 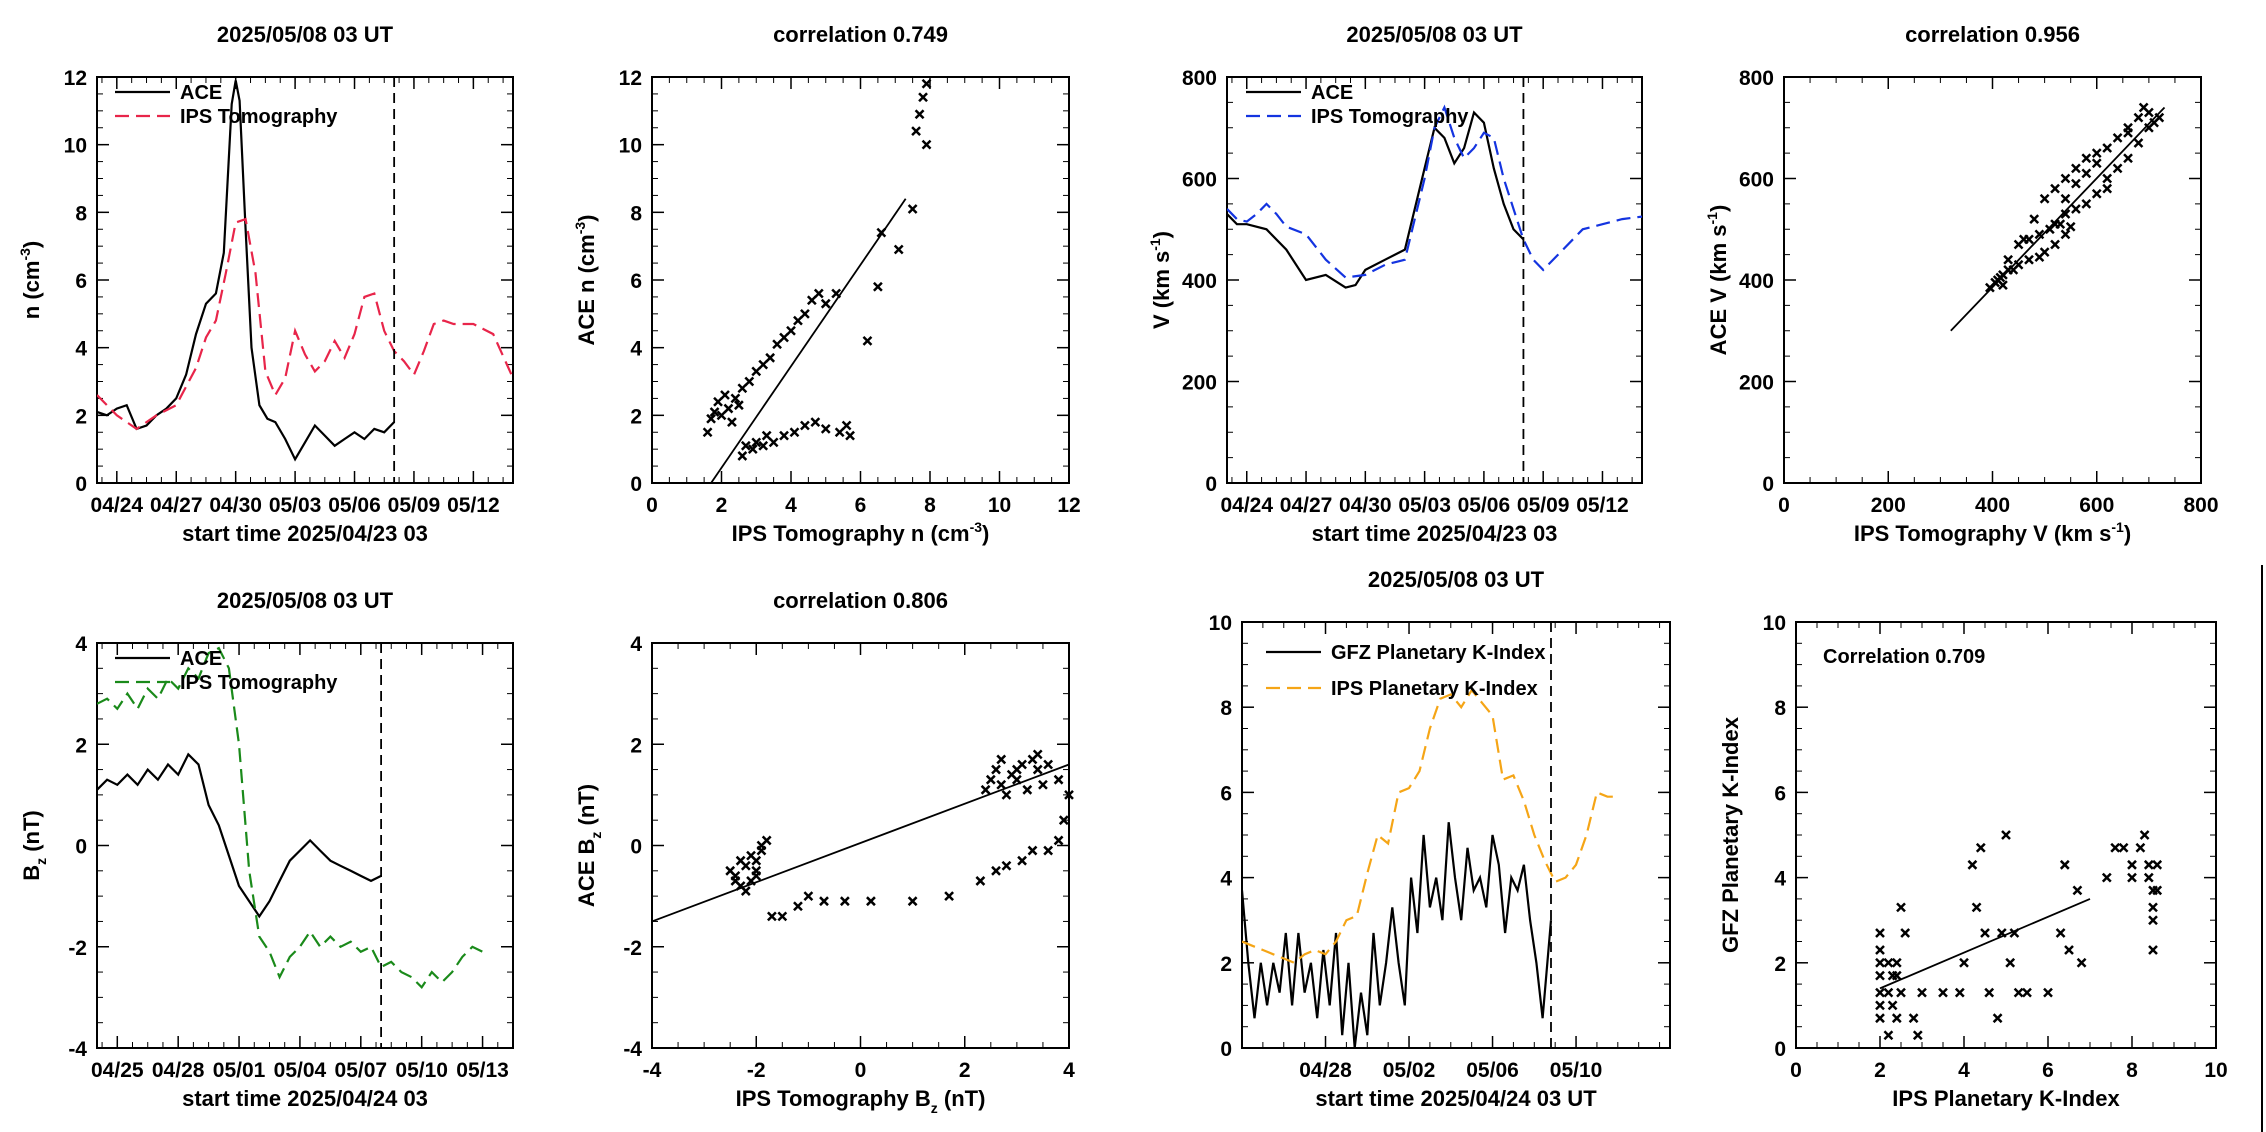 What do you see at coordinates (25, 254) in the screenshot?
I see `y-axis-label-superscript: -3` at bounding box center [25, 254].